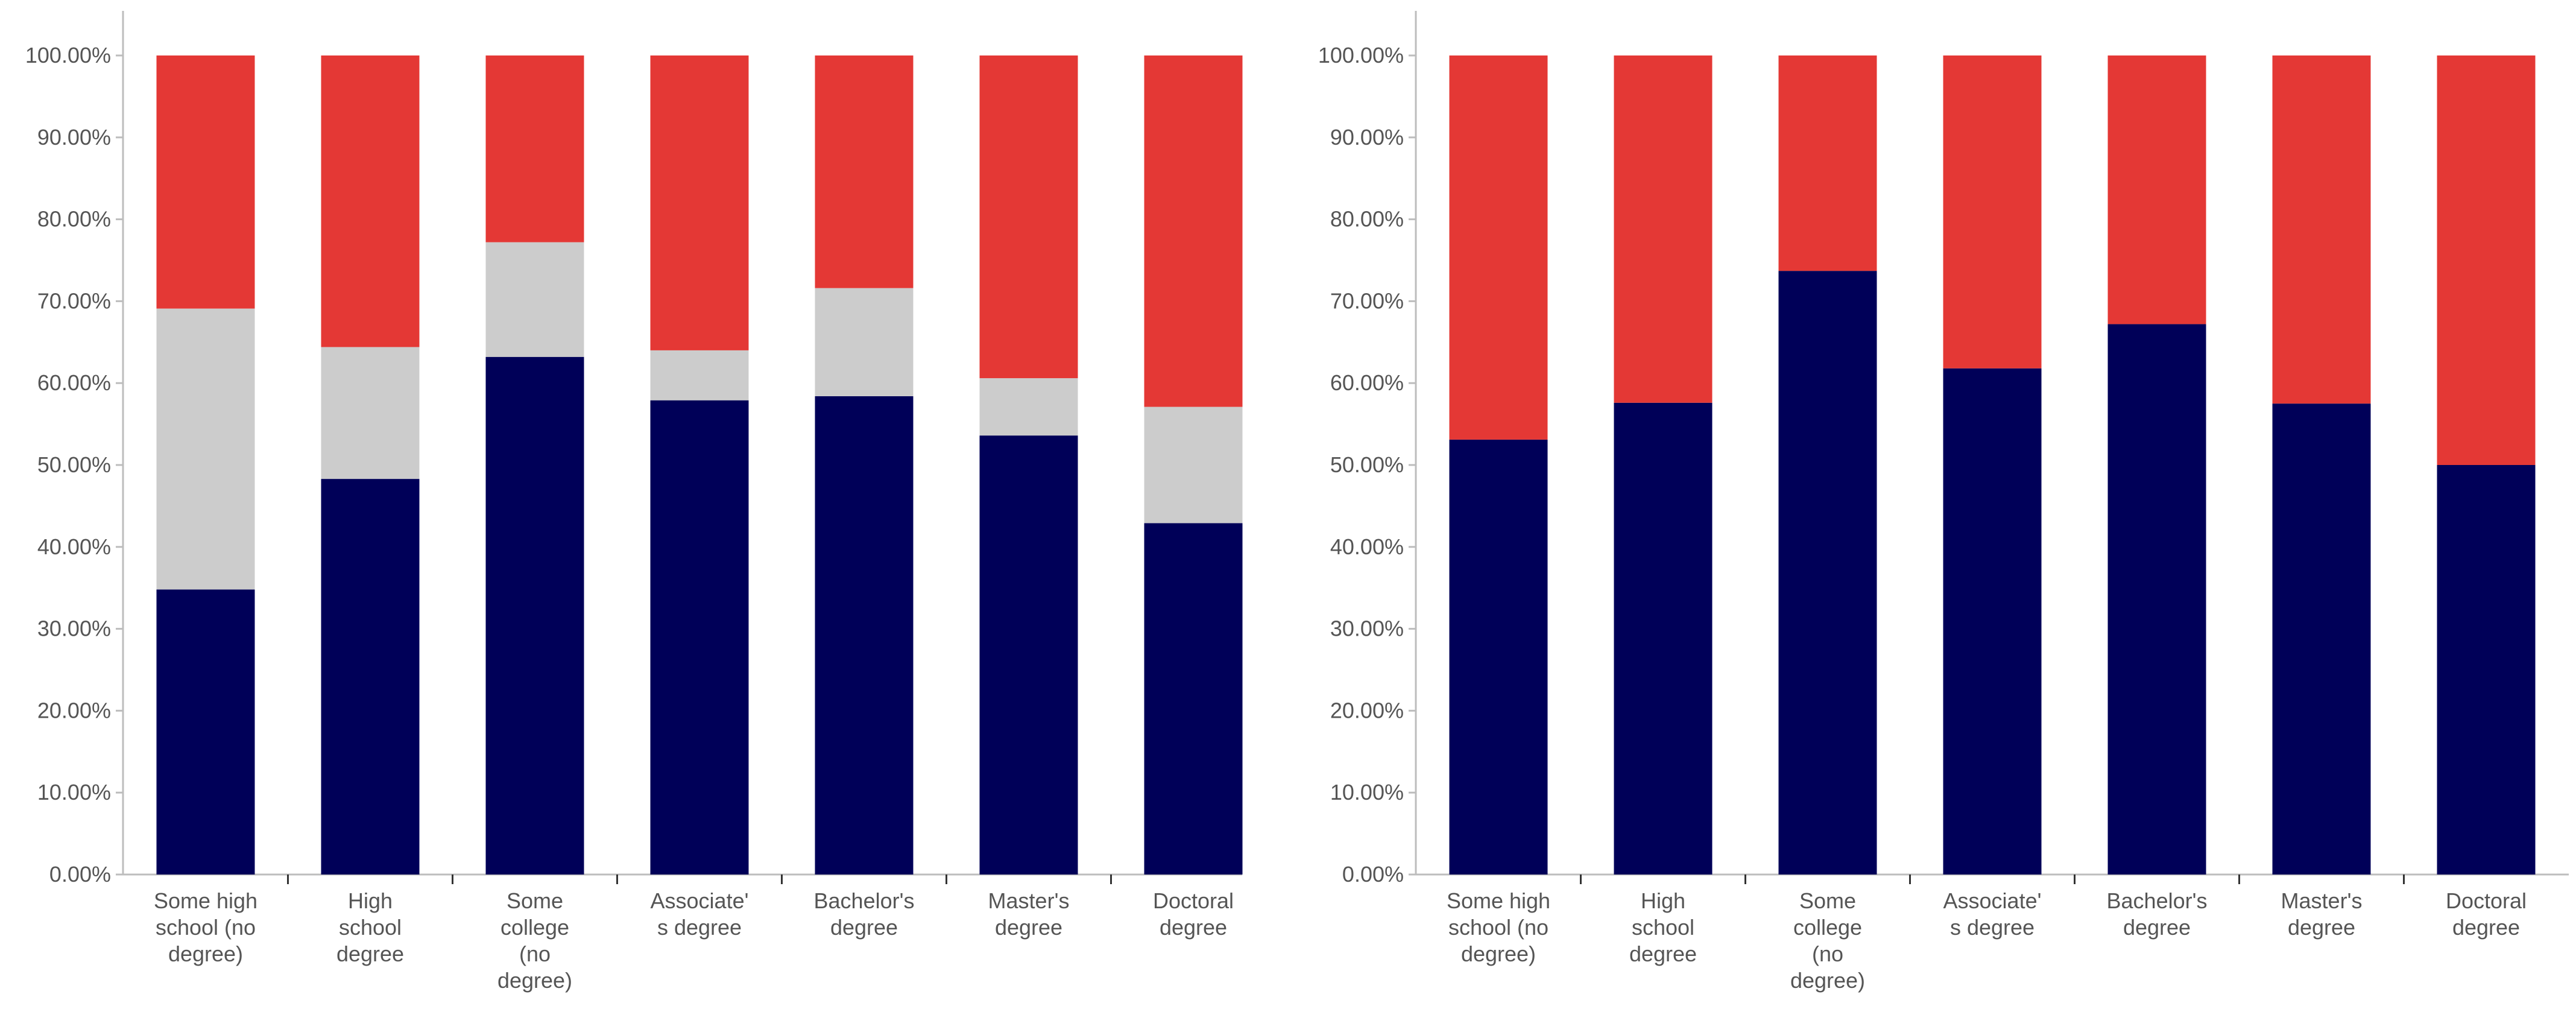 The height and width of the screenshot is (1009, 2576). Describe the element at coordinates (1367, 138) in the screenshot. I see `y-tick-label: 90.00%` at that location.